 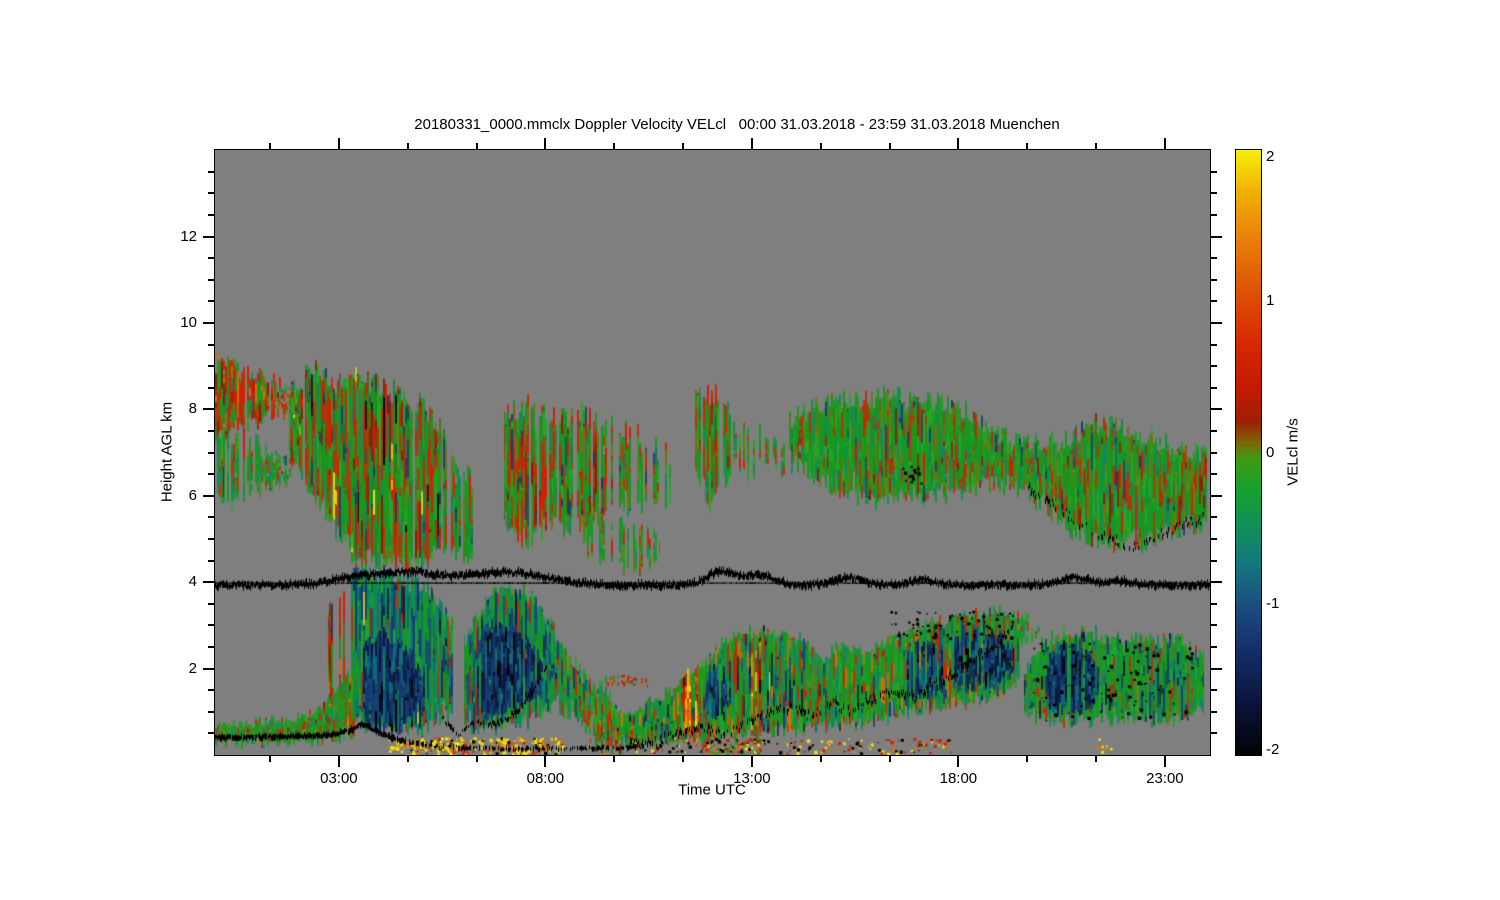 I want to click on colorbar-tick-label: 0, so click(x=1270, y=452).